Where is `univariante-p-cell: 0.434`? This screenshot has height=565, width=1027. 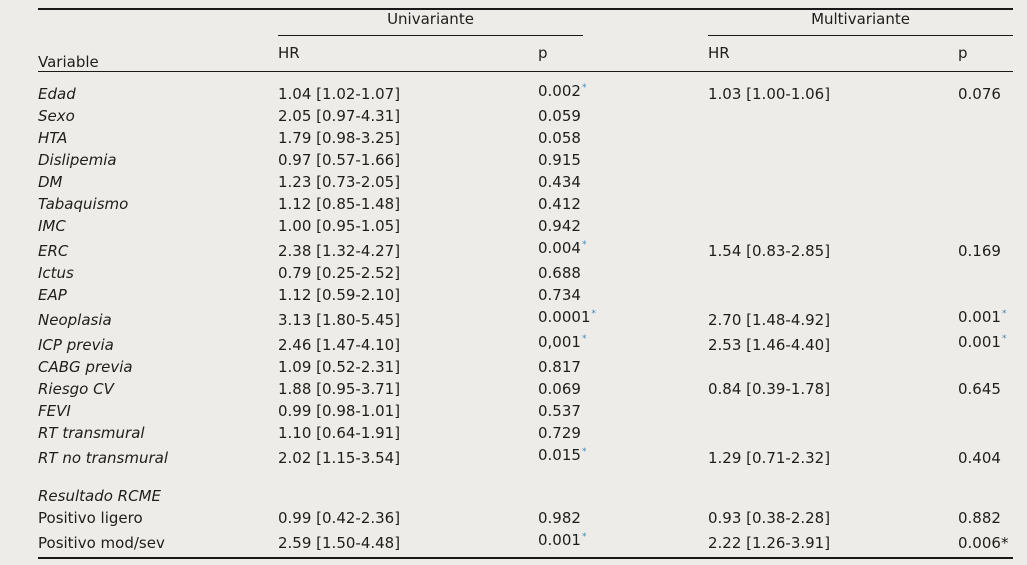 univariante-p-cell: 0.434 is located at coordinates (559, 182).